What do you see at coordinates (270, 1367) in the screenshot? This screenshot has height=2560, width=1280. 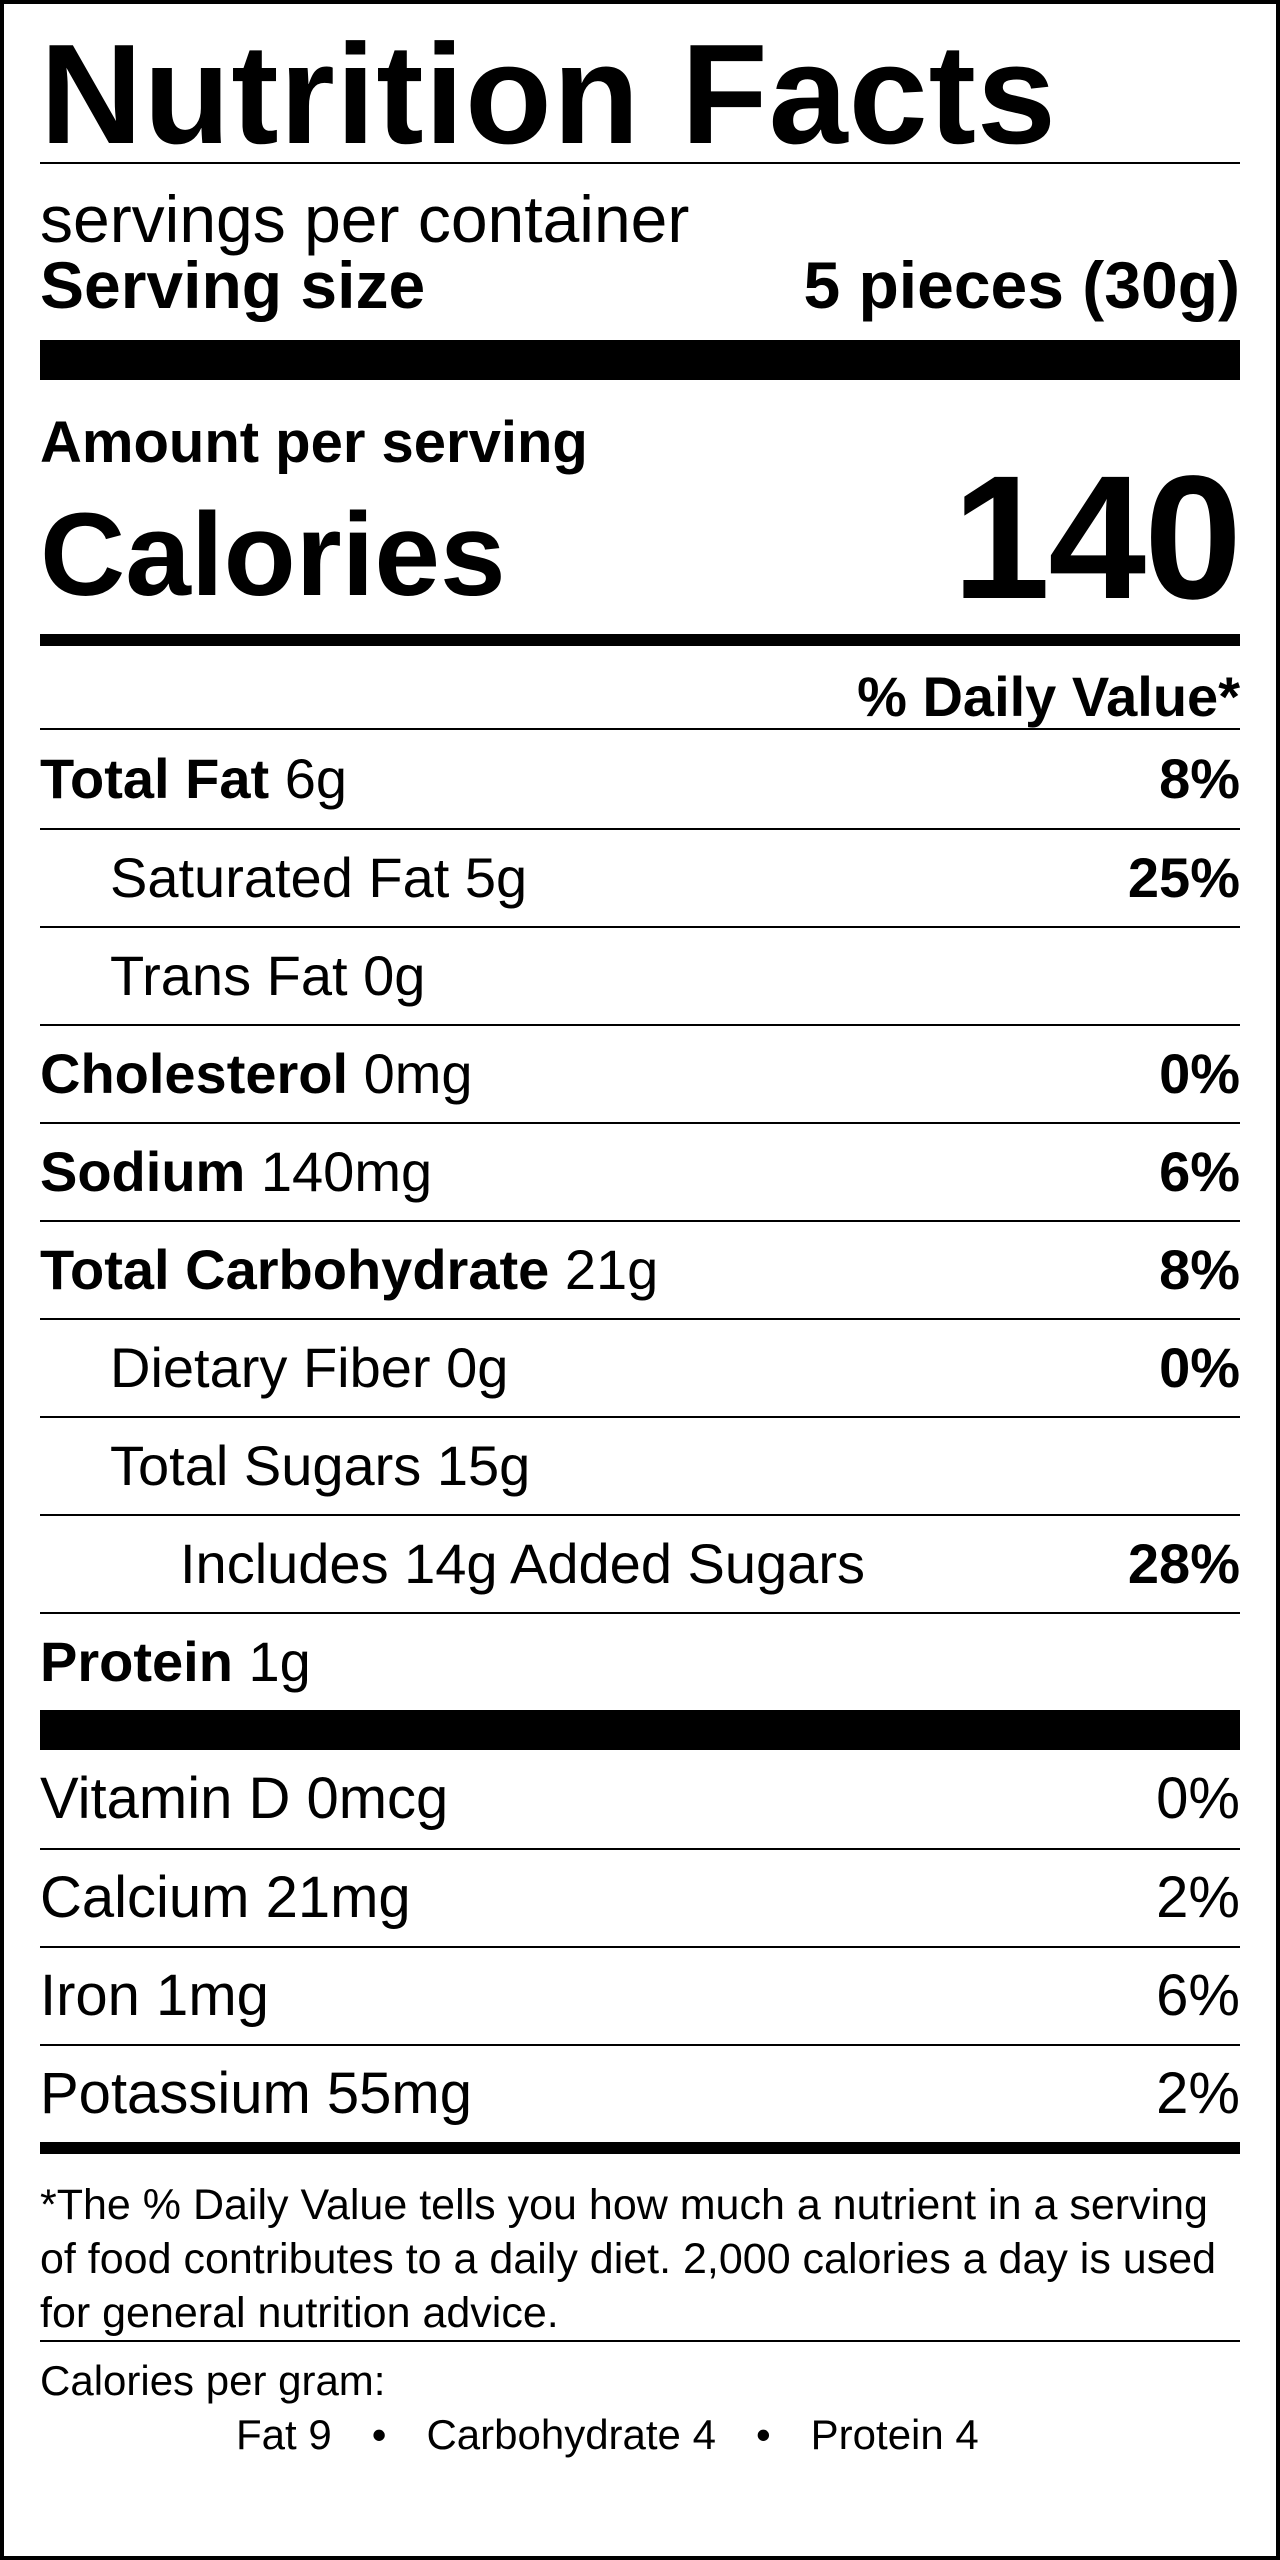 I see `nutrient-name: Dietary Fiber` at bounding box center [270, 1367].